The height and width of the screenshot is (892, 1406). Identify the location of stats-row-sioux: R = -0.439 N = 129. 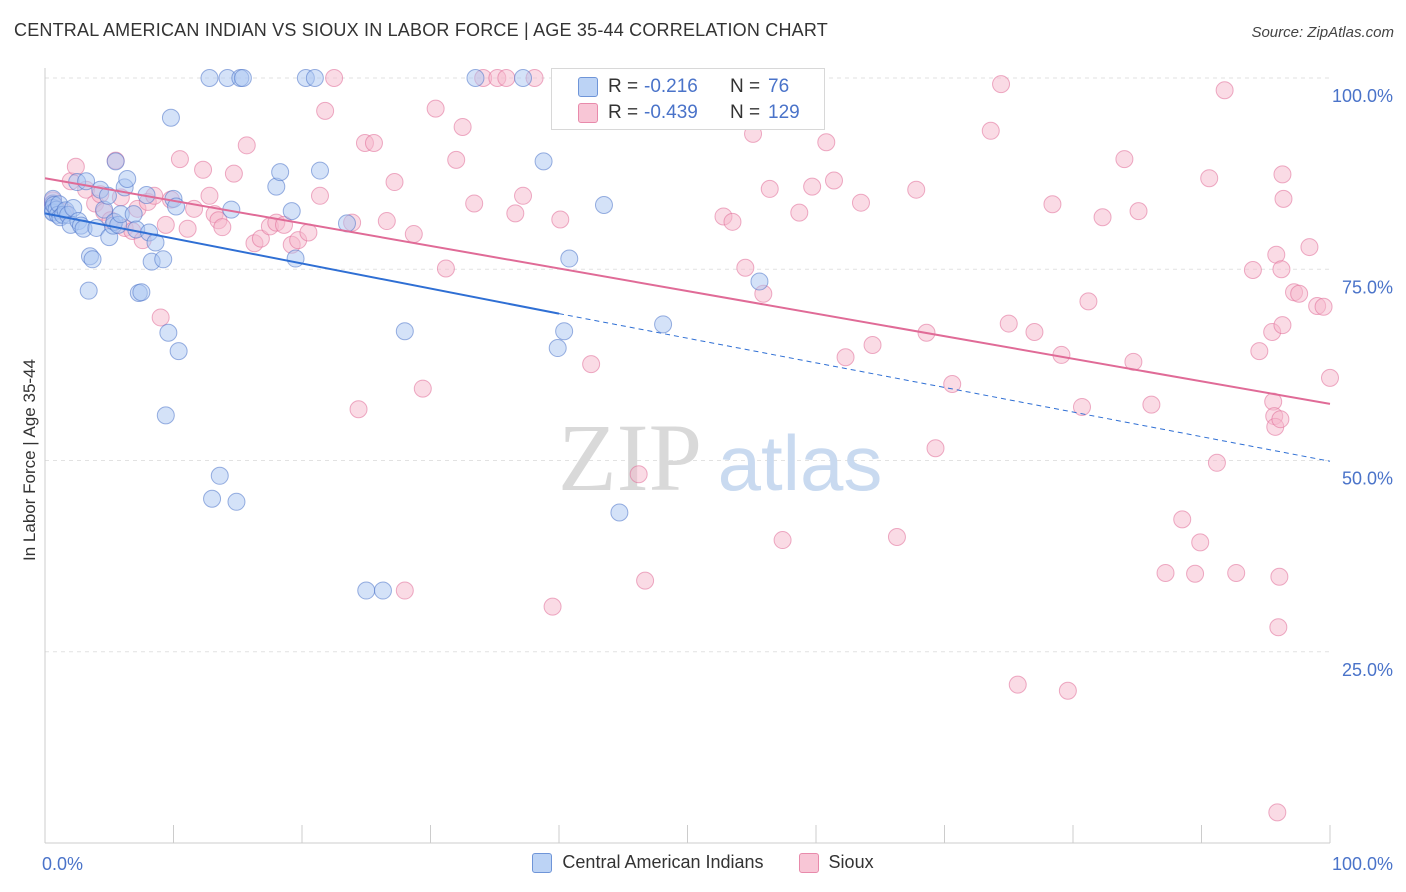
(676, 113).